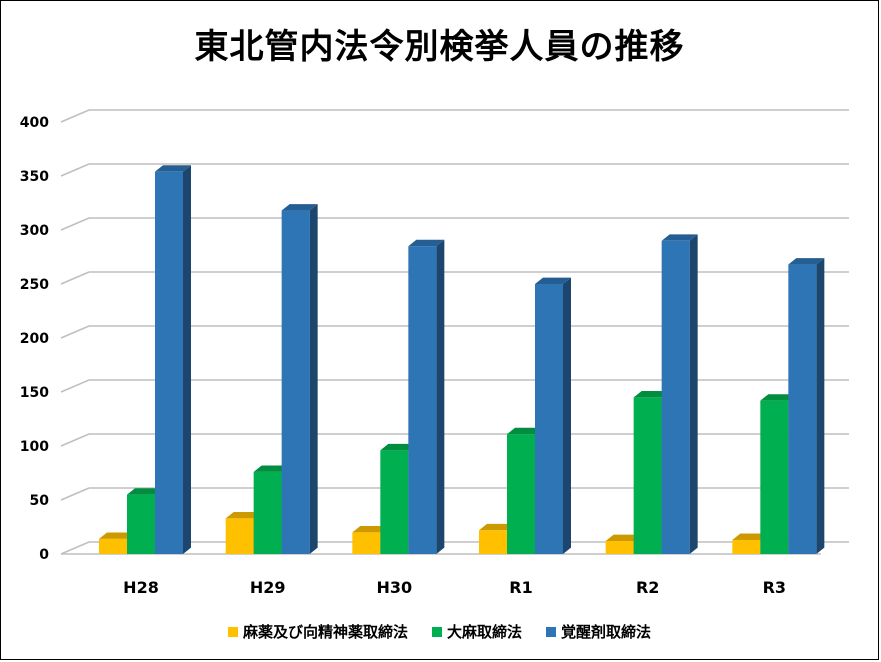 The image size is (881, 662). Describe the element at coordinates (268, 587) in the screenshot. I see `x-tick-label: H29` at that location.